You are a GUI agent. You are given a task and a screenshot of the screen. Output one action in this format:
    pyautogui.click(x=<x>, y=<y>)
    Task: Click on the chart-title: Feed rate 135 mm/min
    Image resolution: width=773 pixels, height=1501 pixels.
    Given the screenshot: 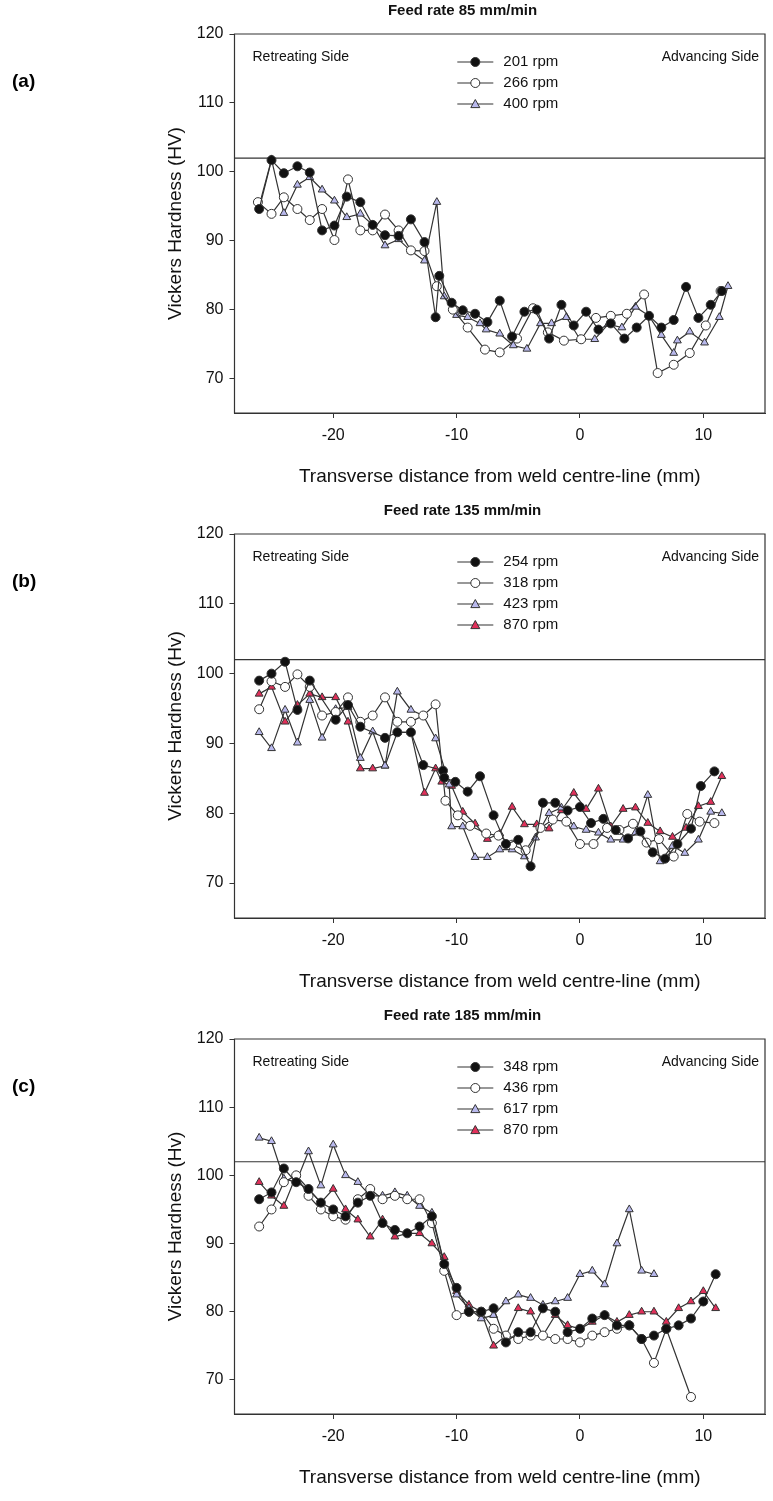 What is the action you would take?
    pyautogui.click(x=462, y=510)
    